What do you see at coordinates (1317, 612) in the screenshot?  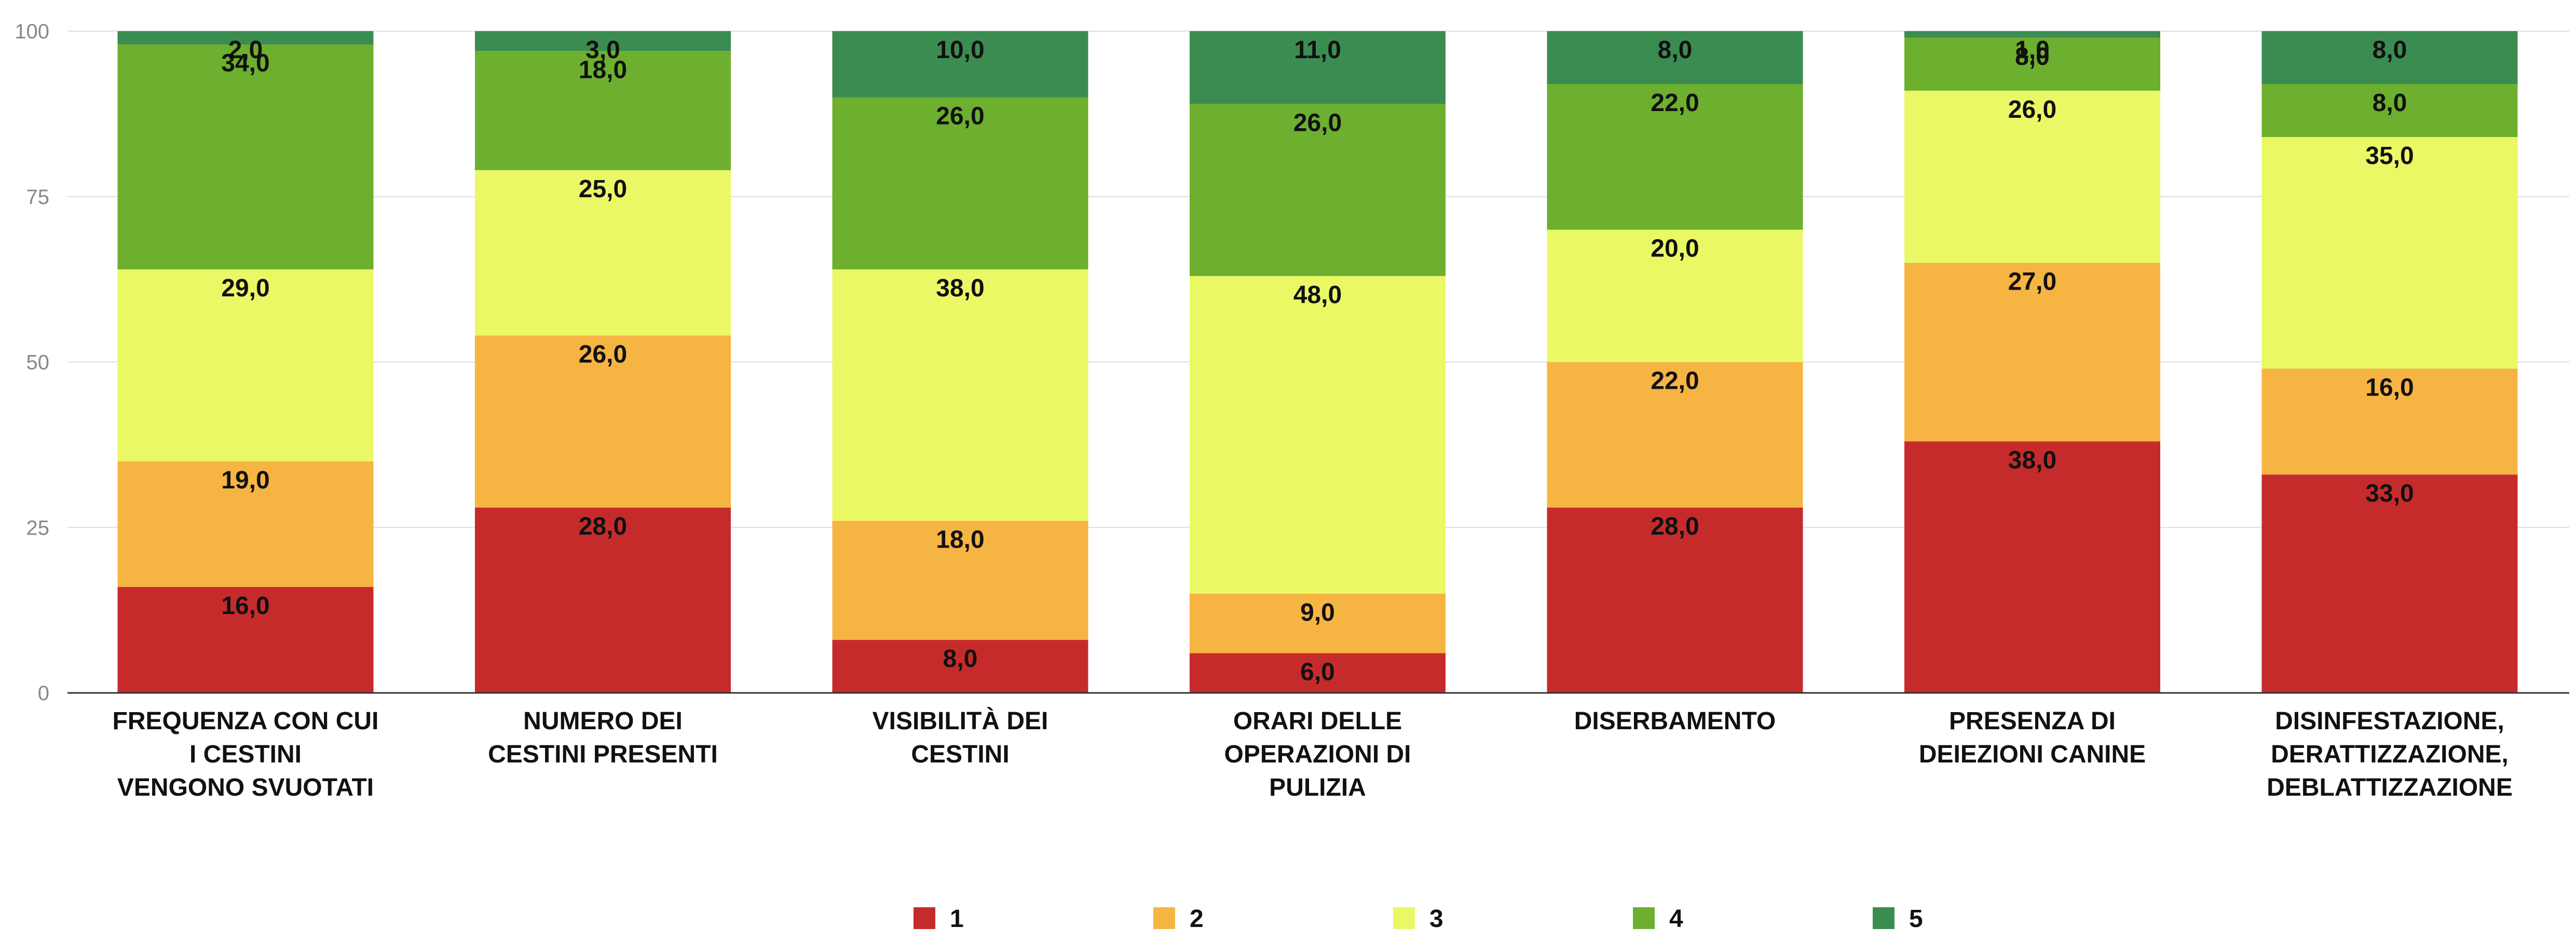 I see `data-label: 9,0` at bounding box center [1317, 612].